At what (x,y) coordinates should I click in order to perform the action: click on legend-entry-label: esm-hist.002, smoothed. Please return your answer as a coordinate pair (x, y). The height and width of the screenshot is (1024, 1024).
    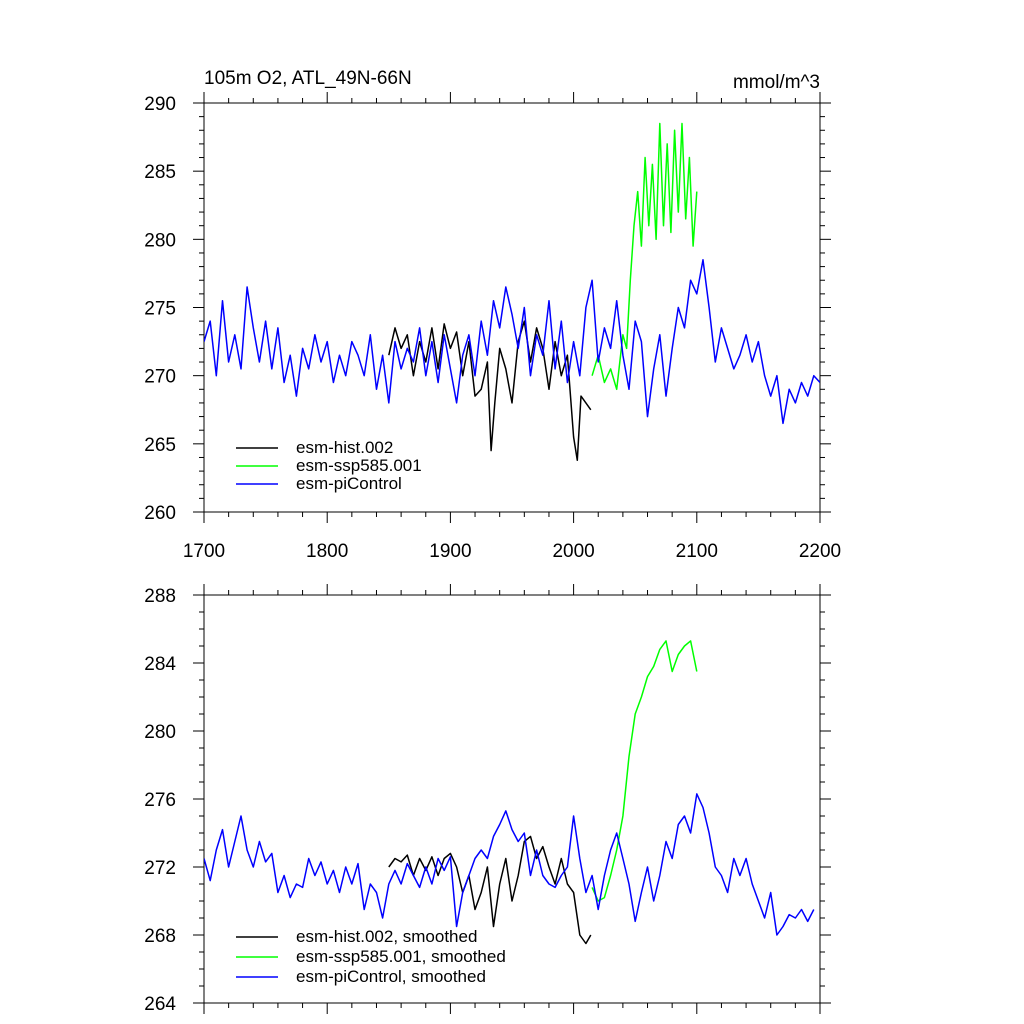
    Looking at the image, I should click on (386, 936).